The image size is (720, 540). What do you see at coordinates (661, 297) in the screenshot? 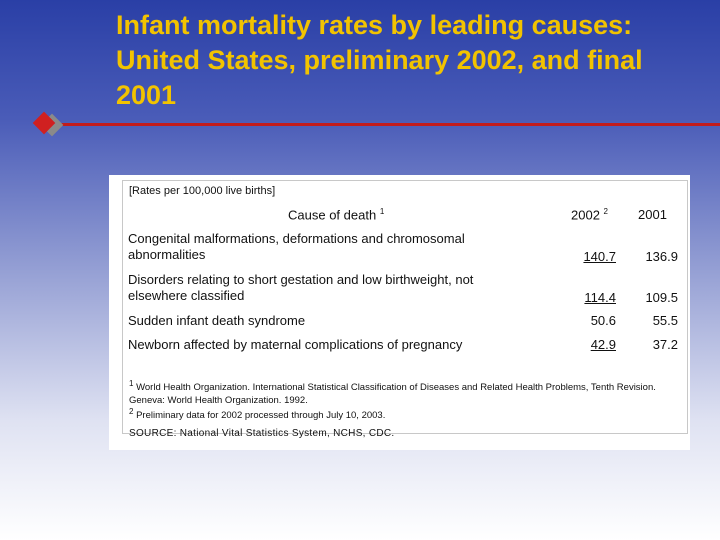
I see `row-value-2001: 109.5` at bounding box center [661, 297].